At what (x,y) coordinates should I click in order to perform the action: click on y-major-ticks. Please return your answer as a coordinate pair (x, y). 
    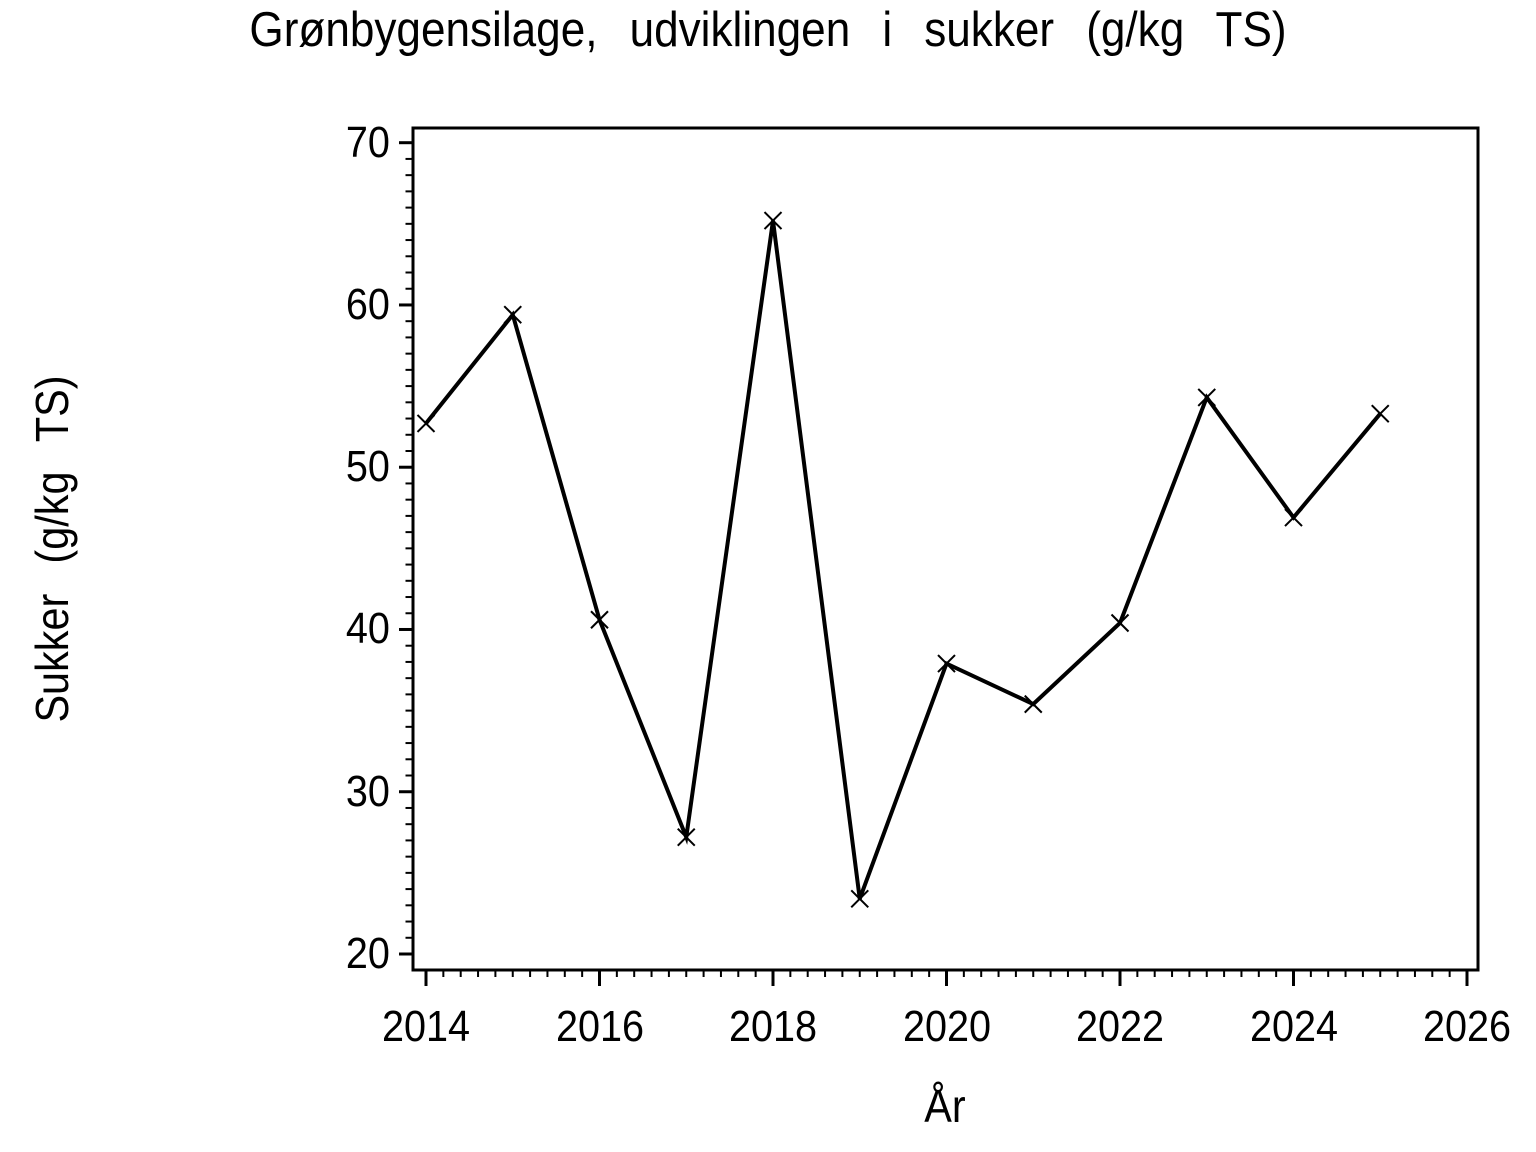
    Looking at the image, I should click on (406, 548).